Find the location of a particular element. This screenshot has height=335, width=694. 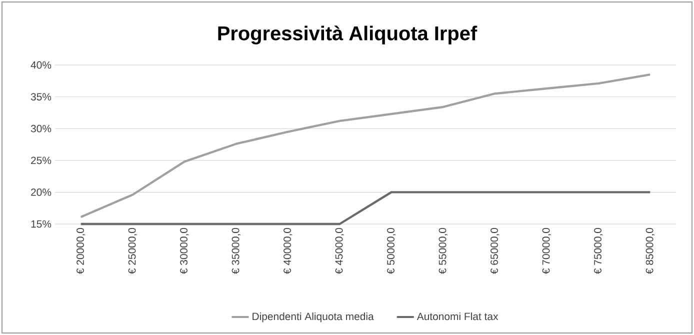

x-tick-label: € 35000,0 is located at coordinates (236, 251).